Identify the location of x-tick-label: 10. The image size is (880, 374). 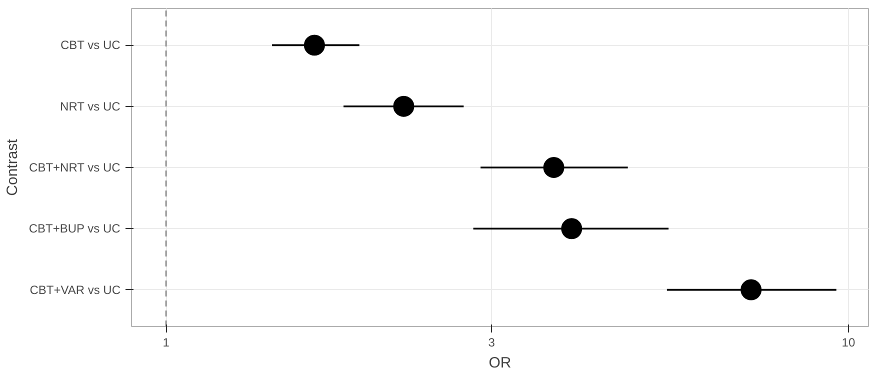
(849, 343).